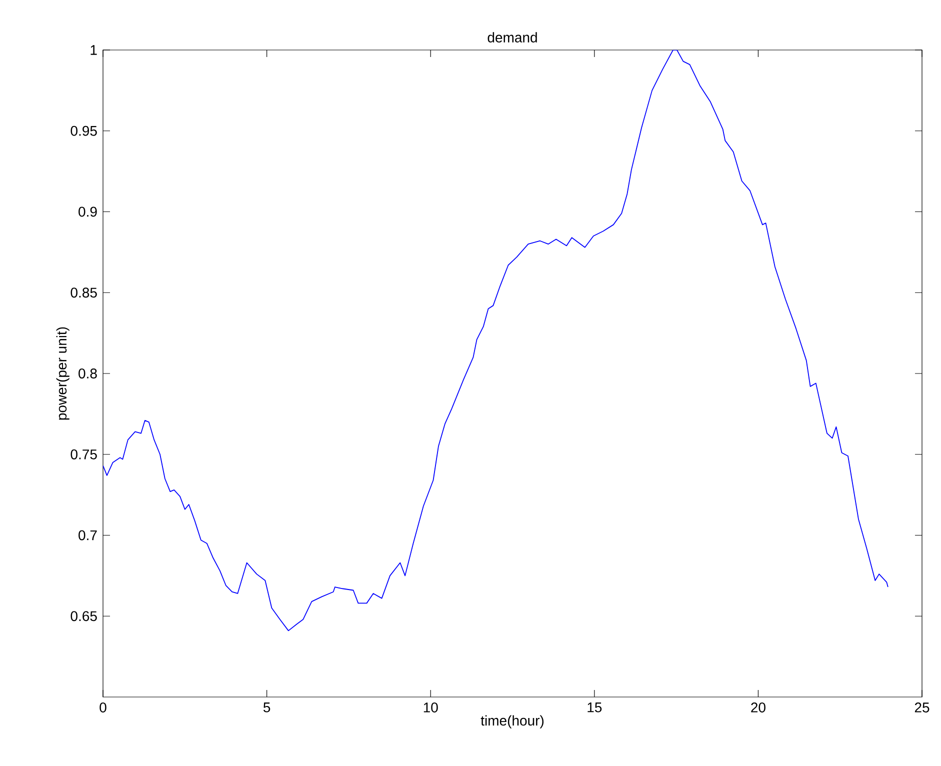 Image resolution: width=941 pixels, height=766 pixels. What do you see at coordinates (83, 454) in the screenshot?
I see `y-tick-label: 0.75` at bounding box center [83, 454].